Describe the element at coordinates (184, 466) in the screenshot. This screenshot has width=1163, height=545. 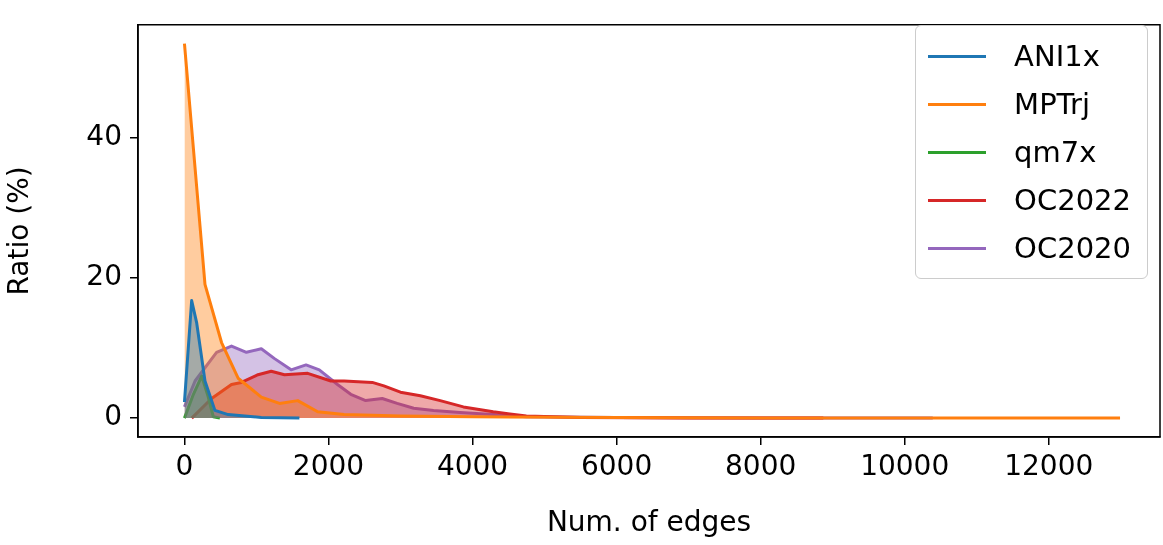
I see `x-tick-label: 0` at that location.